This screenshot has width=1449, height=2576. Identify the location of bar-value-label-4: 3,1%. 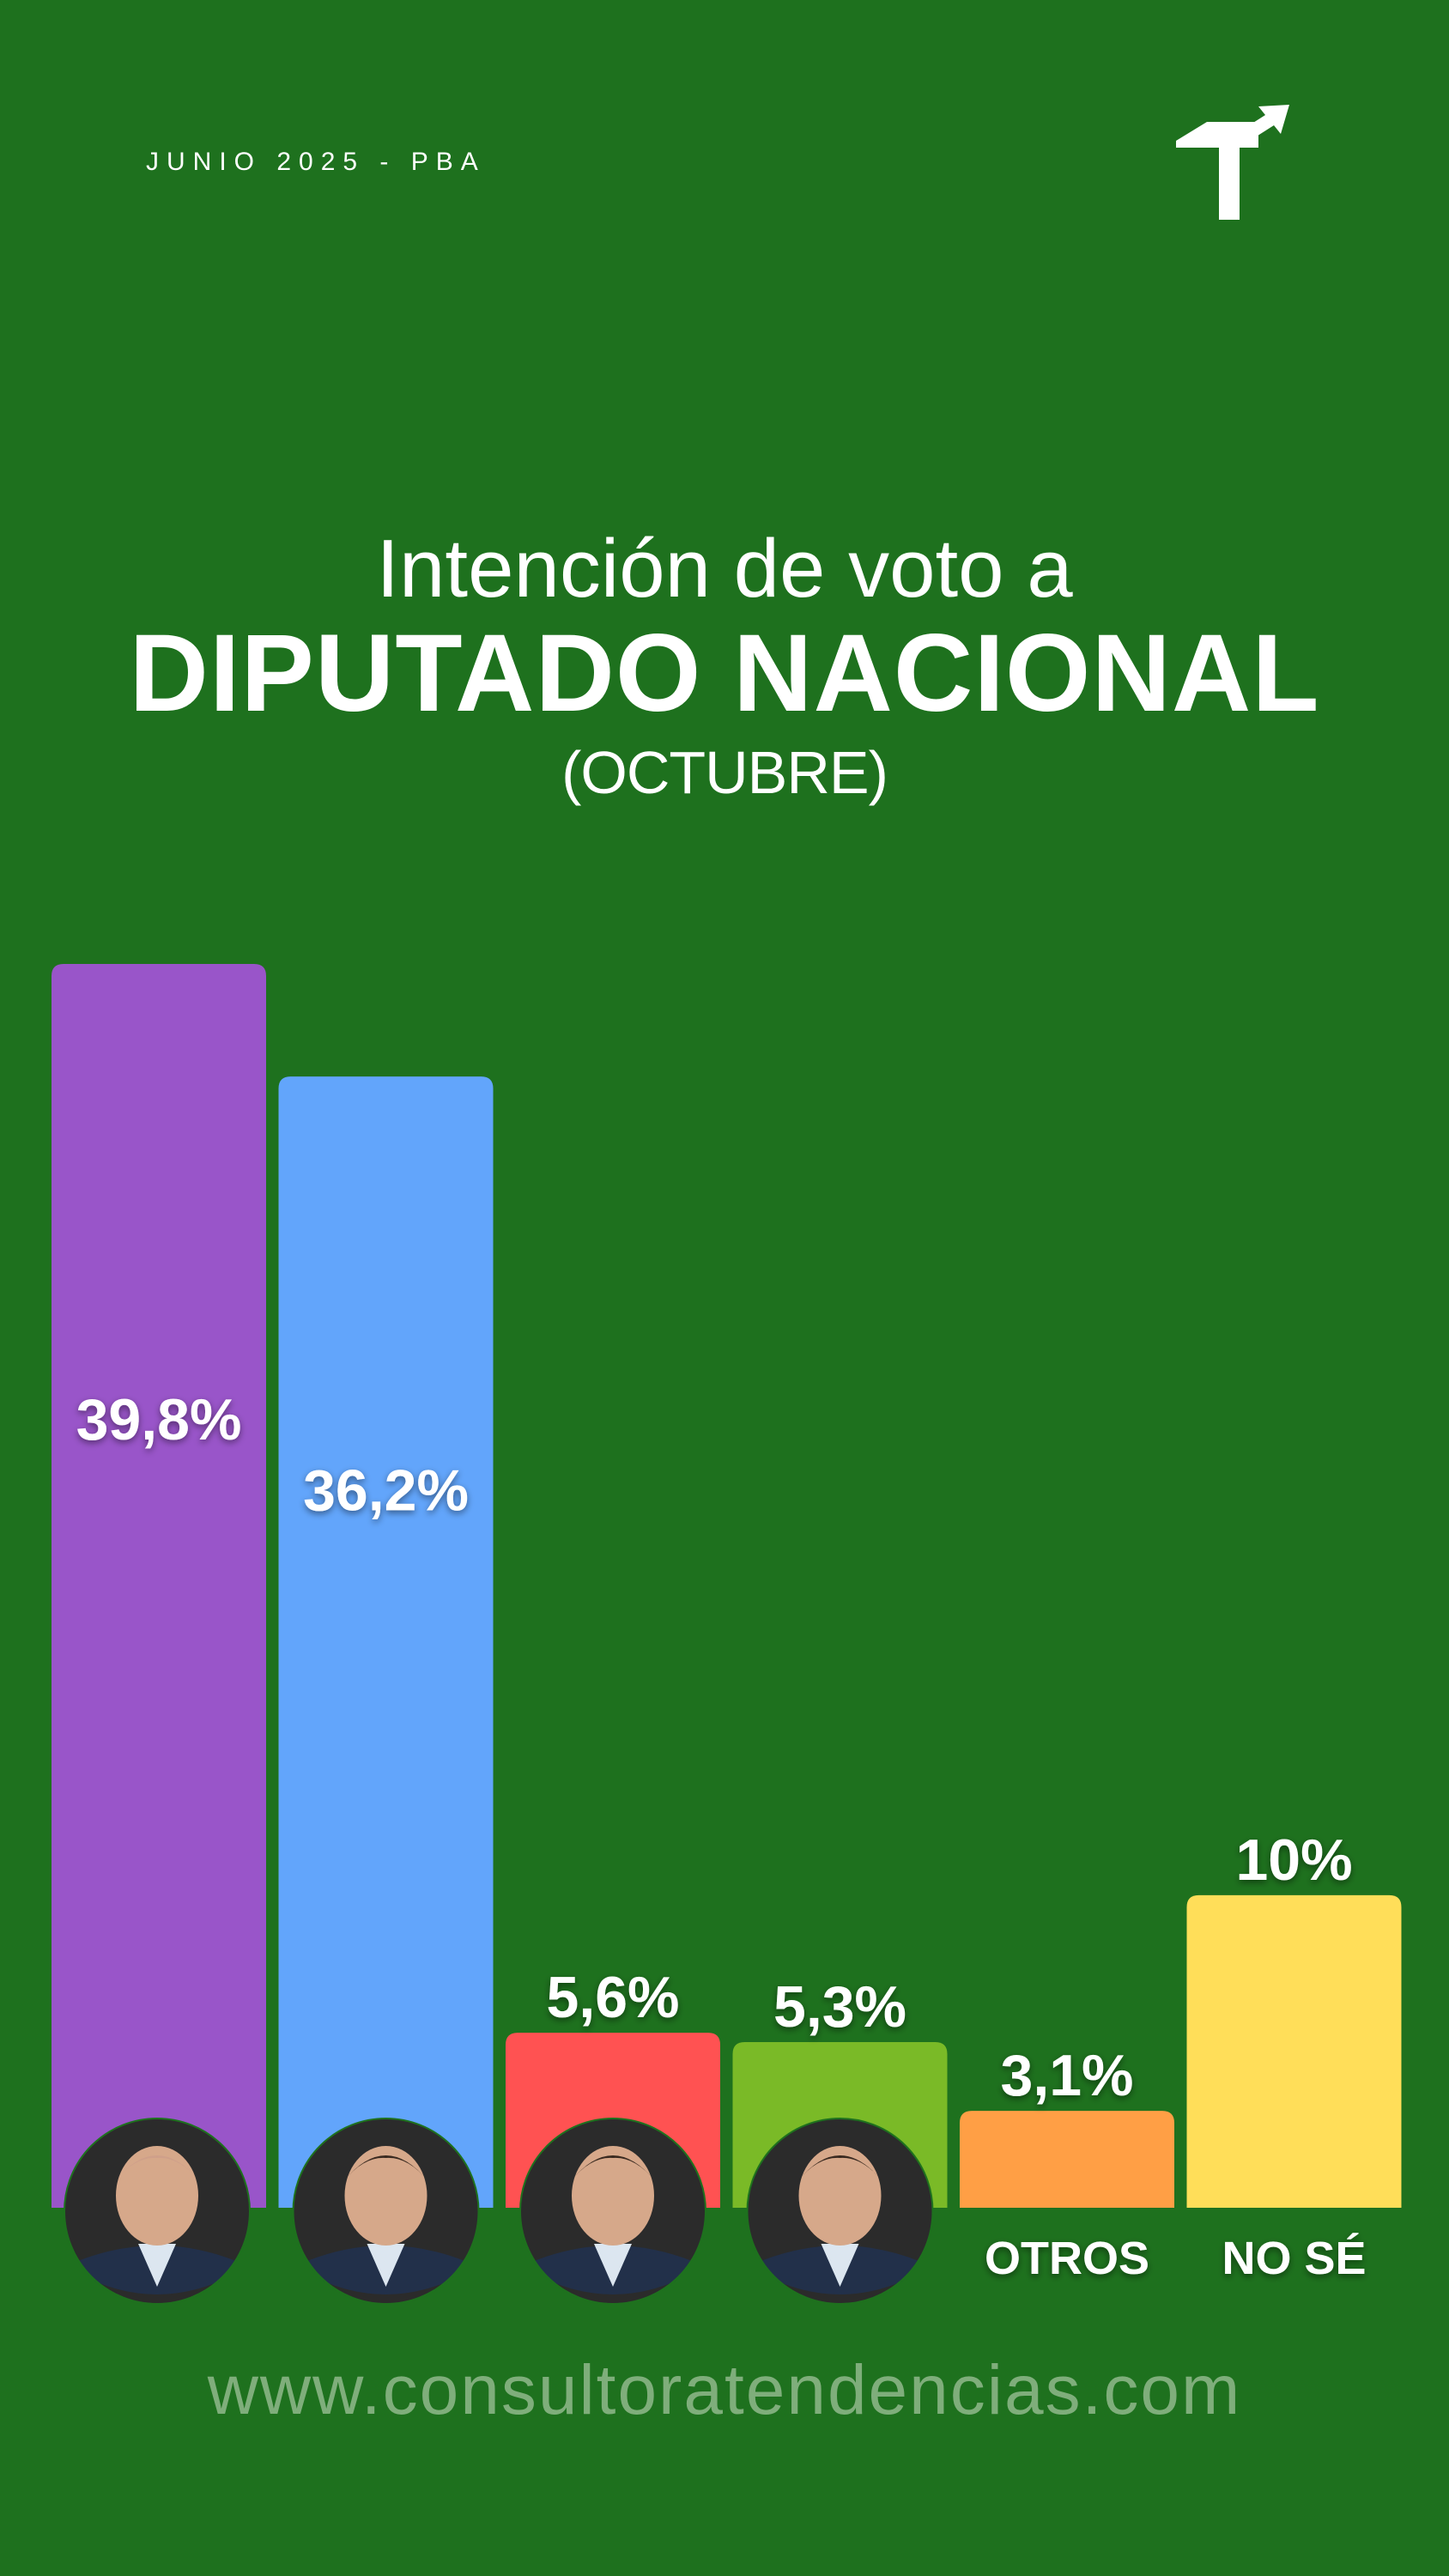
(1067, 2075).